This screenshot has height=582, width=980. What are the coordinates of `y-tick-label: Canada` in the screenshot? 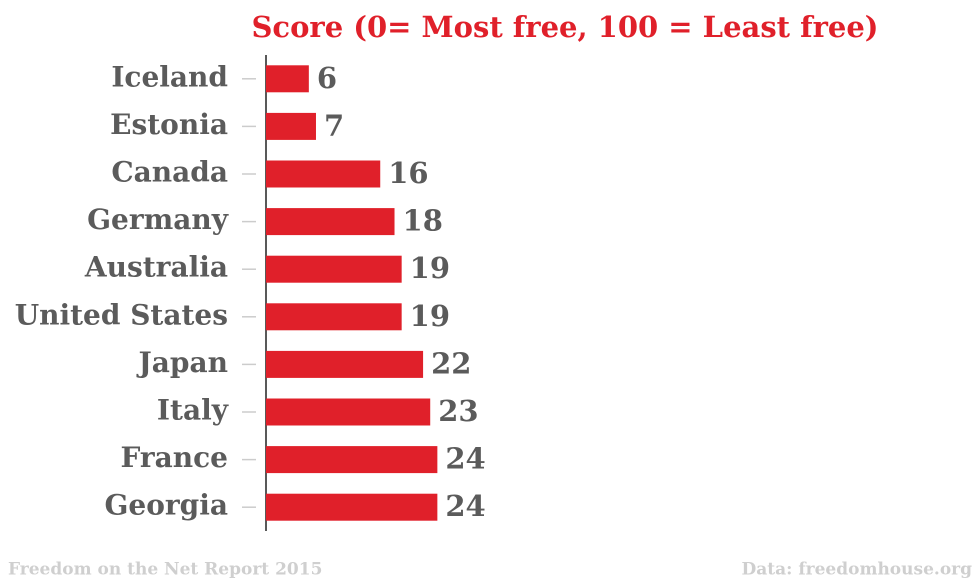 It's located at (169, 172).